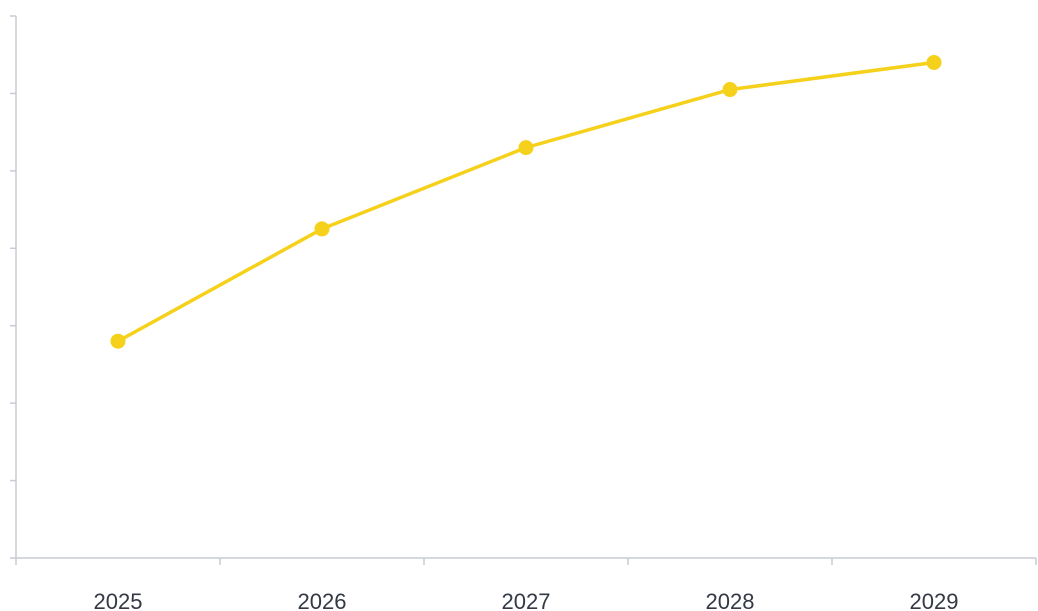  What do you see at coordinates (730, 90) in the screenshot?
I see `data-point-2028` at bounding box center [730, 90].